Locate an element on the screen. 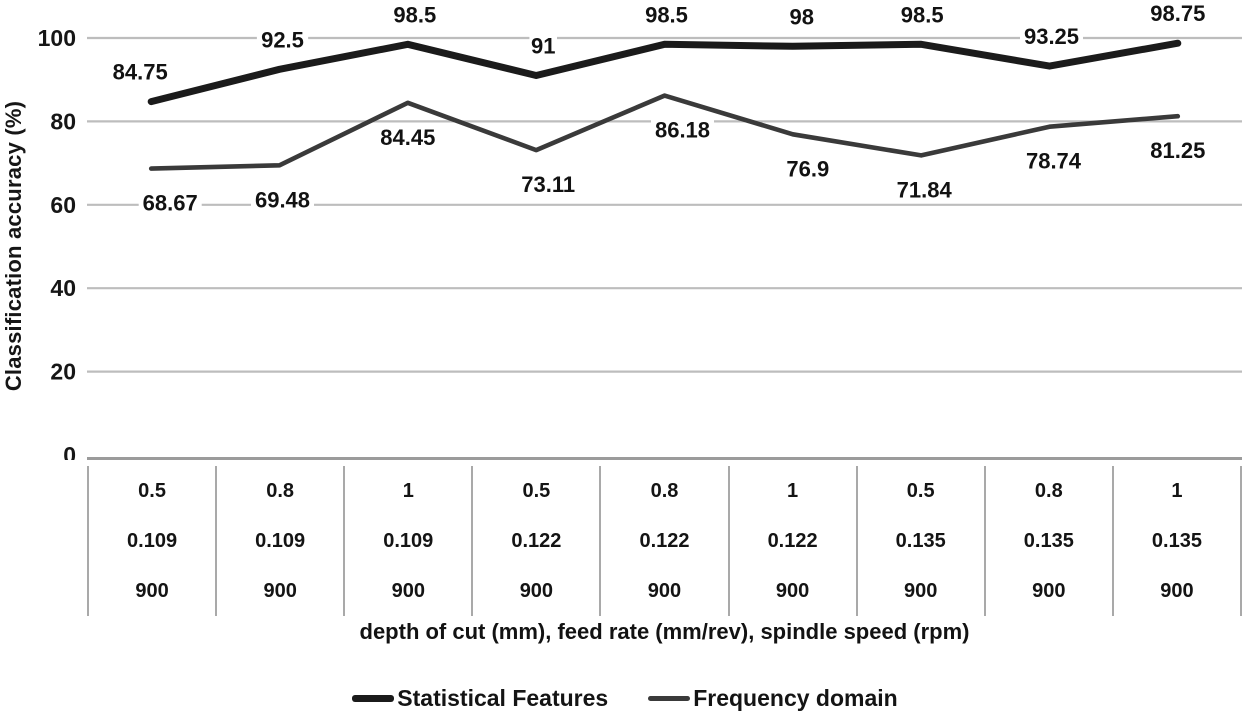  x-category-column-7: 0.5 0.135 900 is located at coordinates (922, 541).